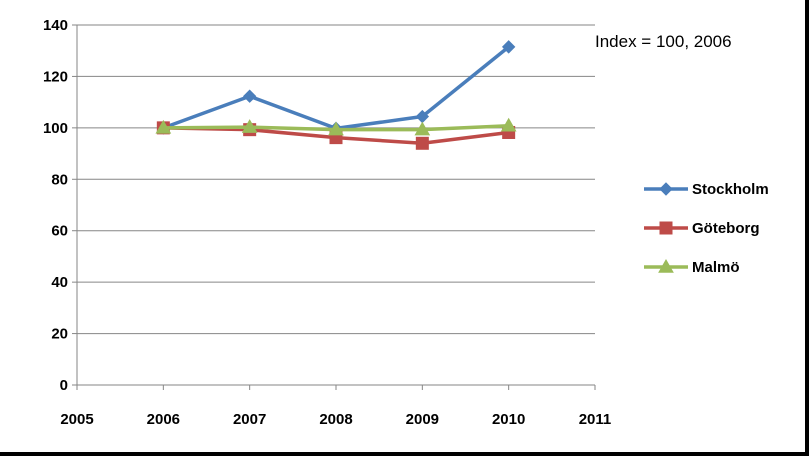  I want to click on legend-label-g-teborg: Göteborg, so click(726, 228).